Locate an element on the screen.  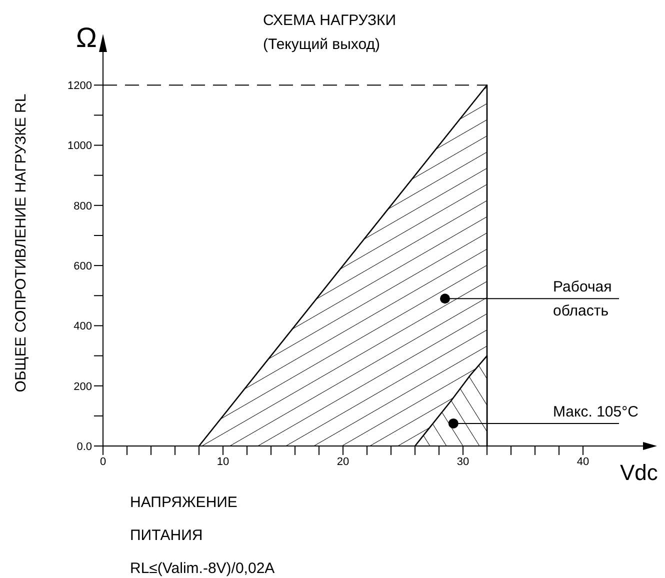
x-tick-label: 0 is located at coordinates (103, 462).